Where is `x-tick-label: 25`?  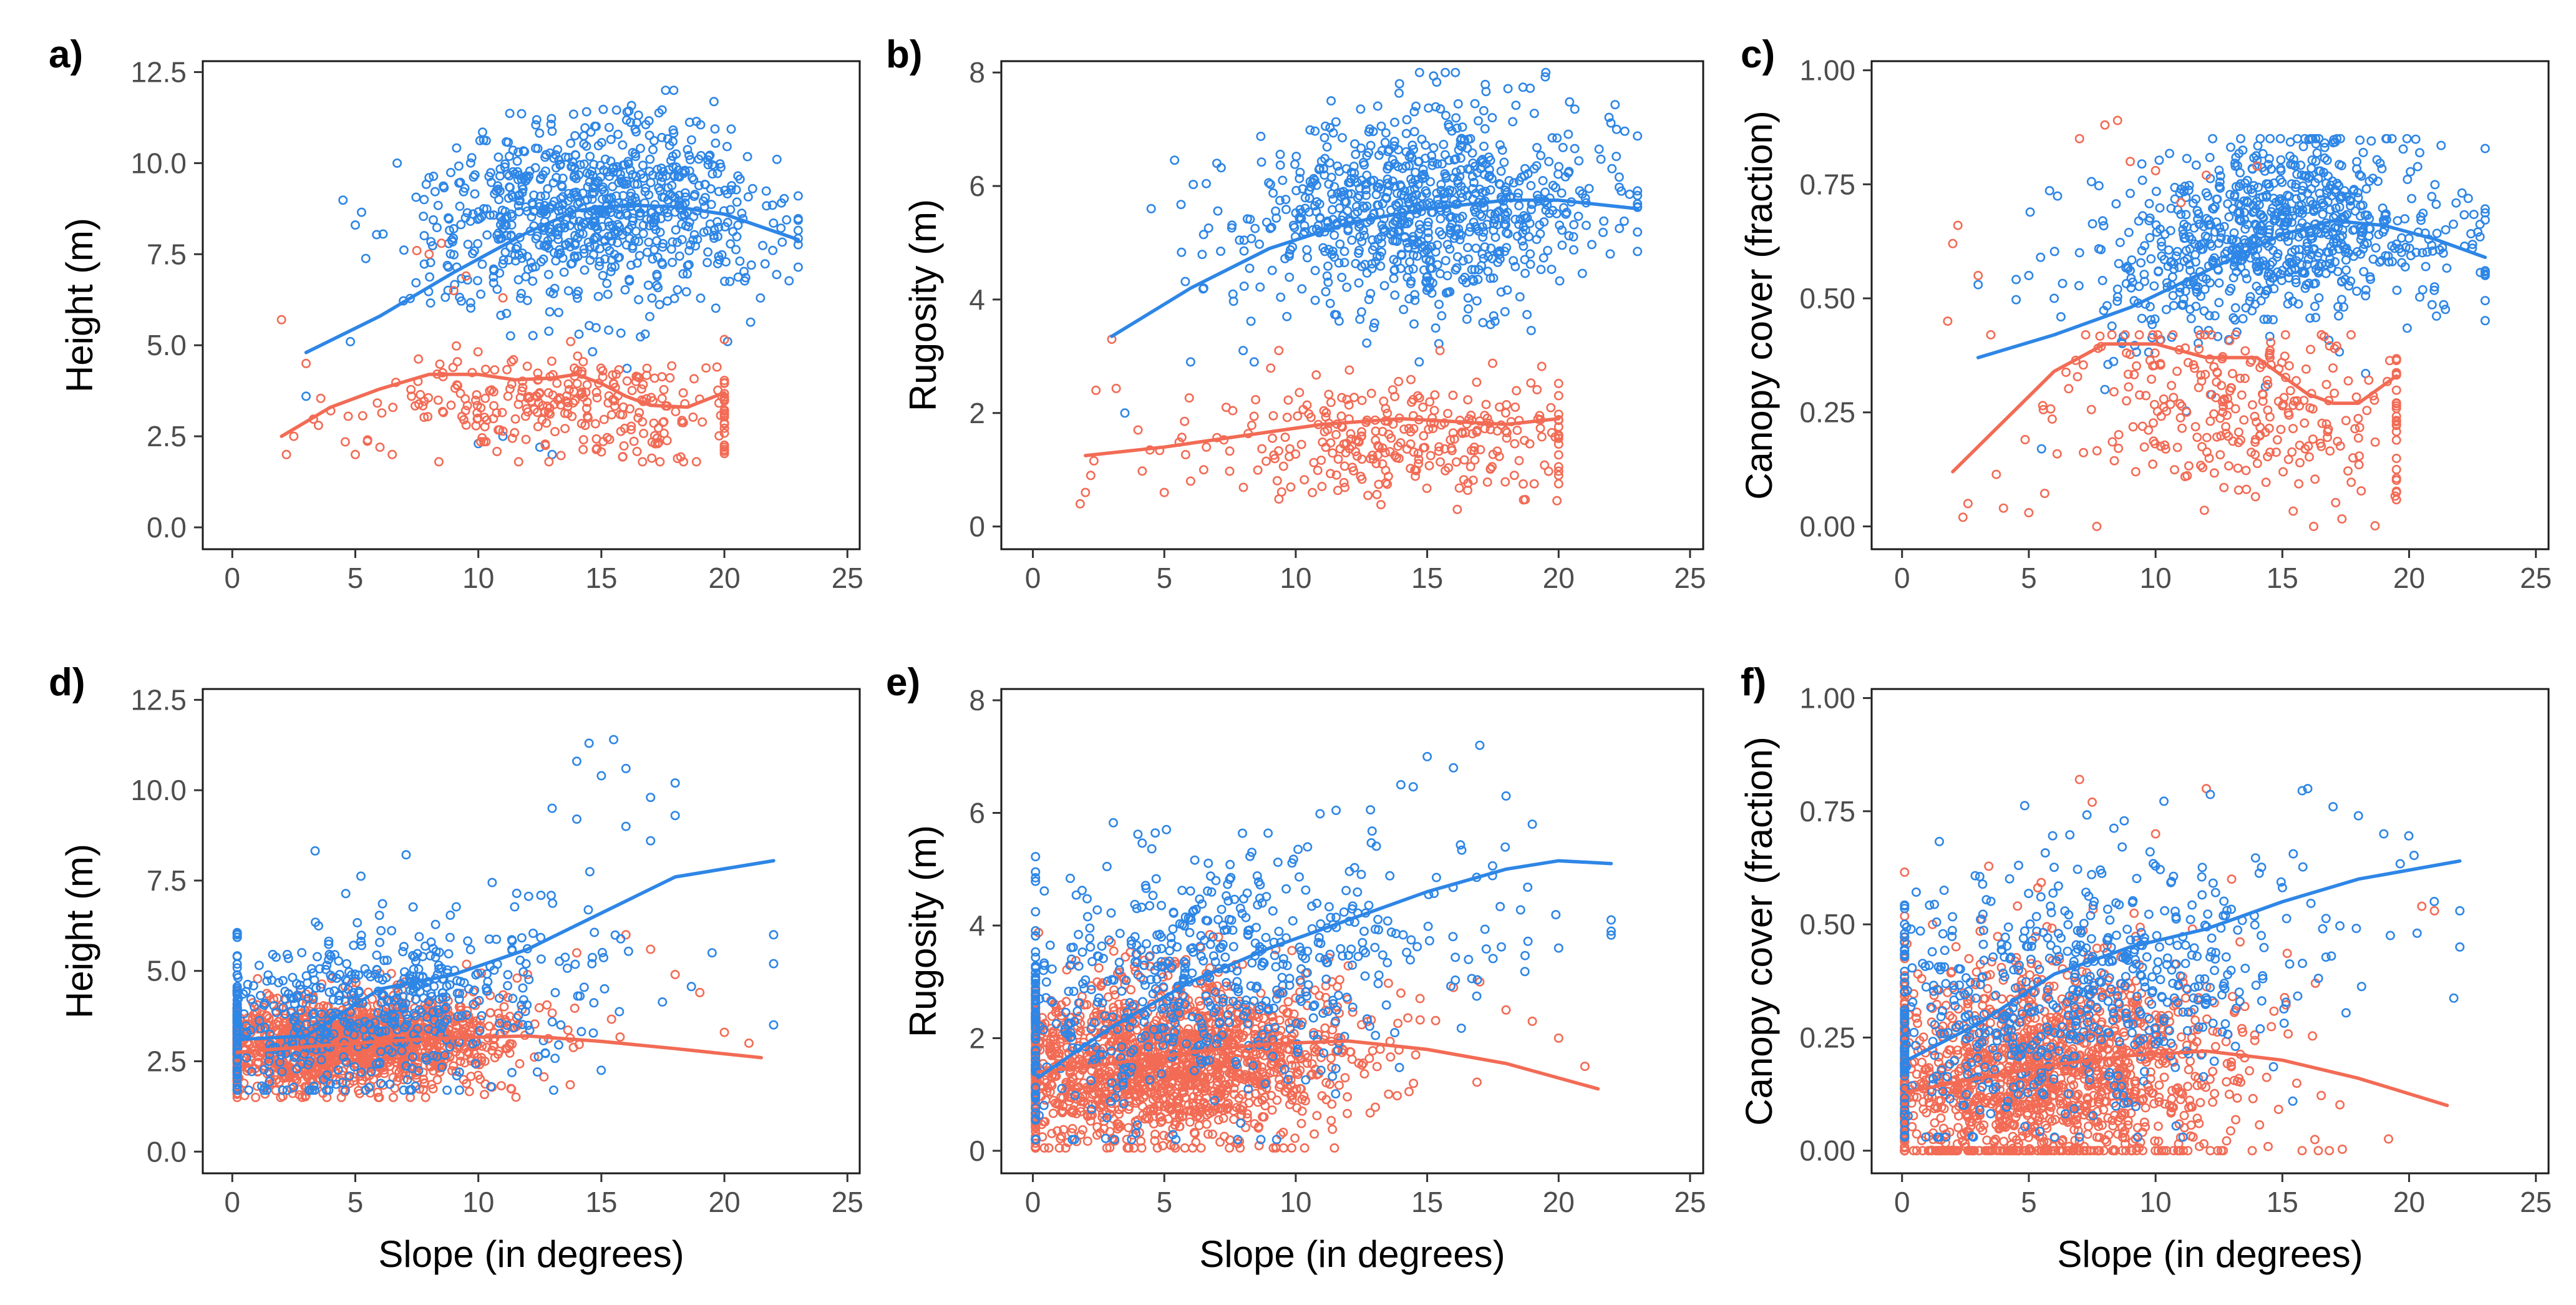
x-tick-label: 25 is located at coordinates (848, 578).